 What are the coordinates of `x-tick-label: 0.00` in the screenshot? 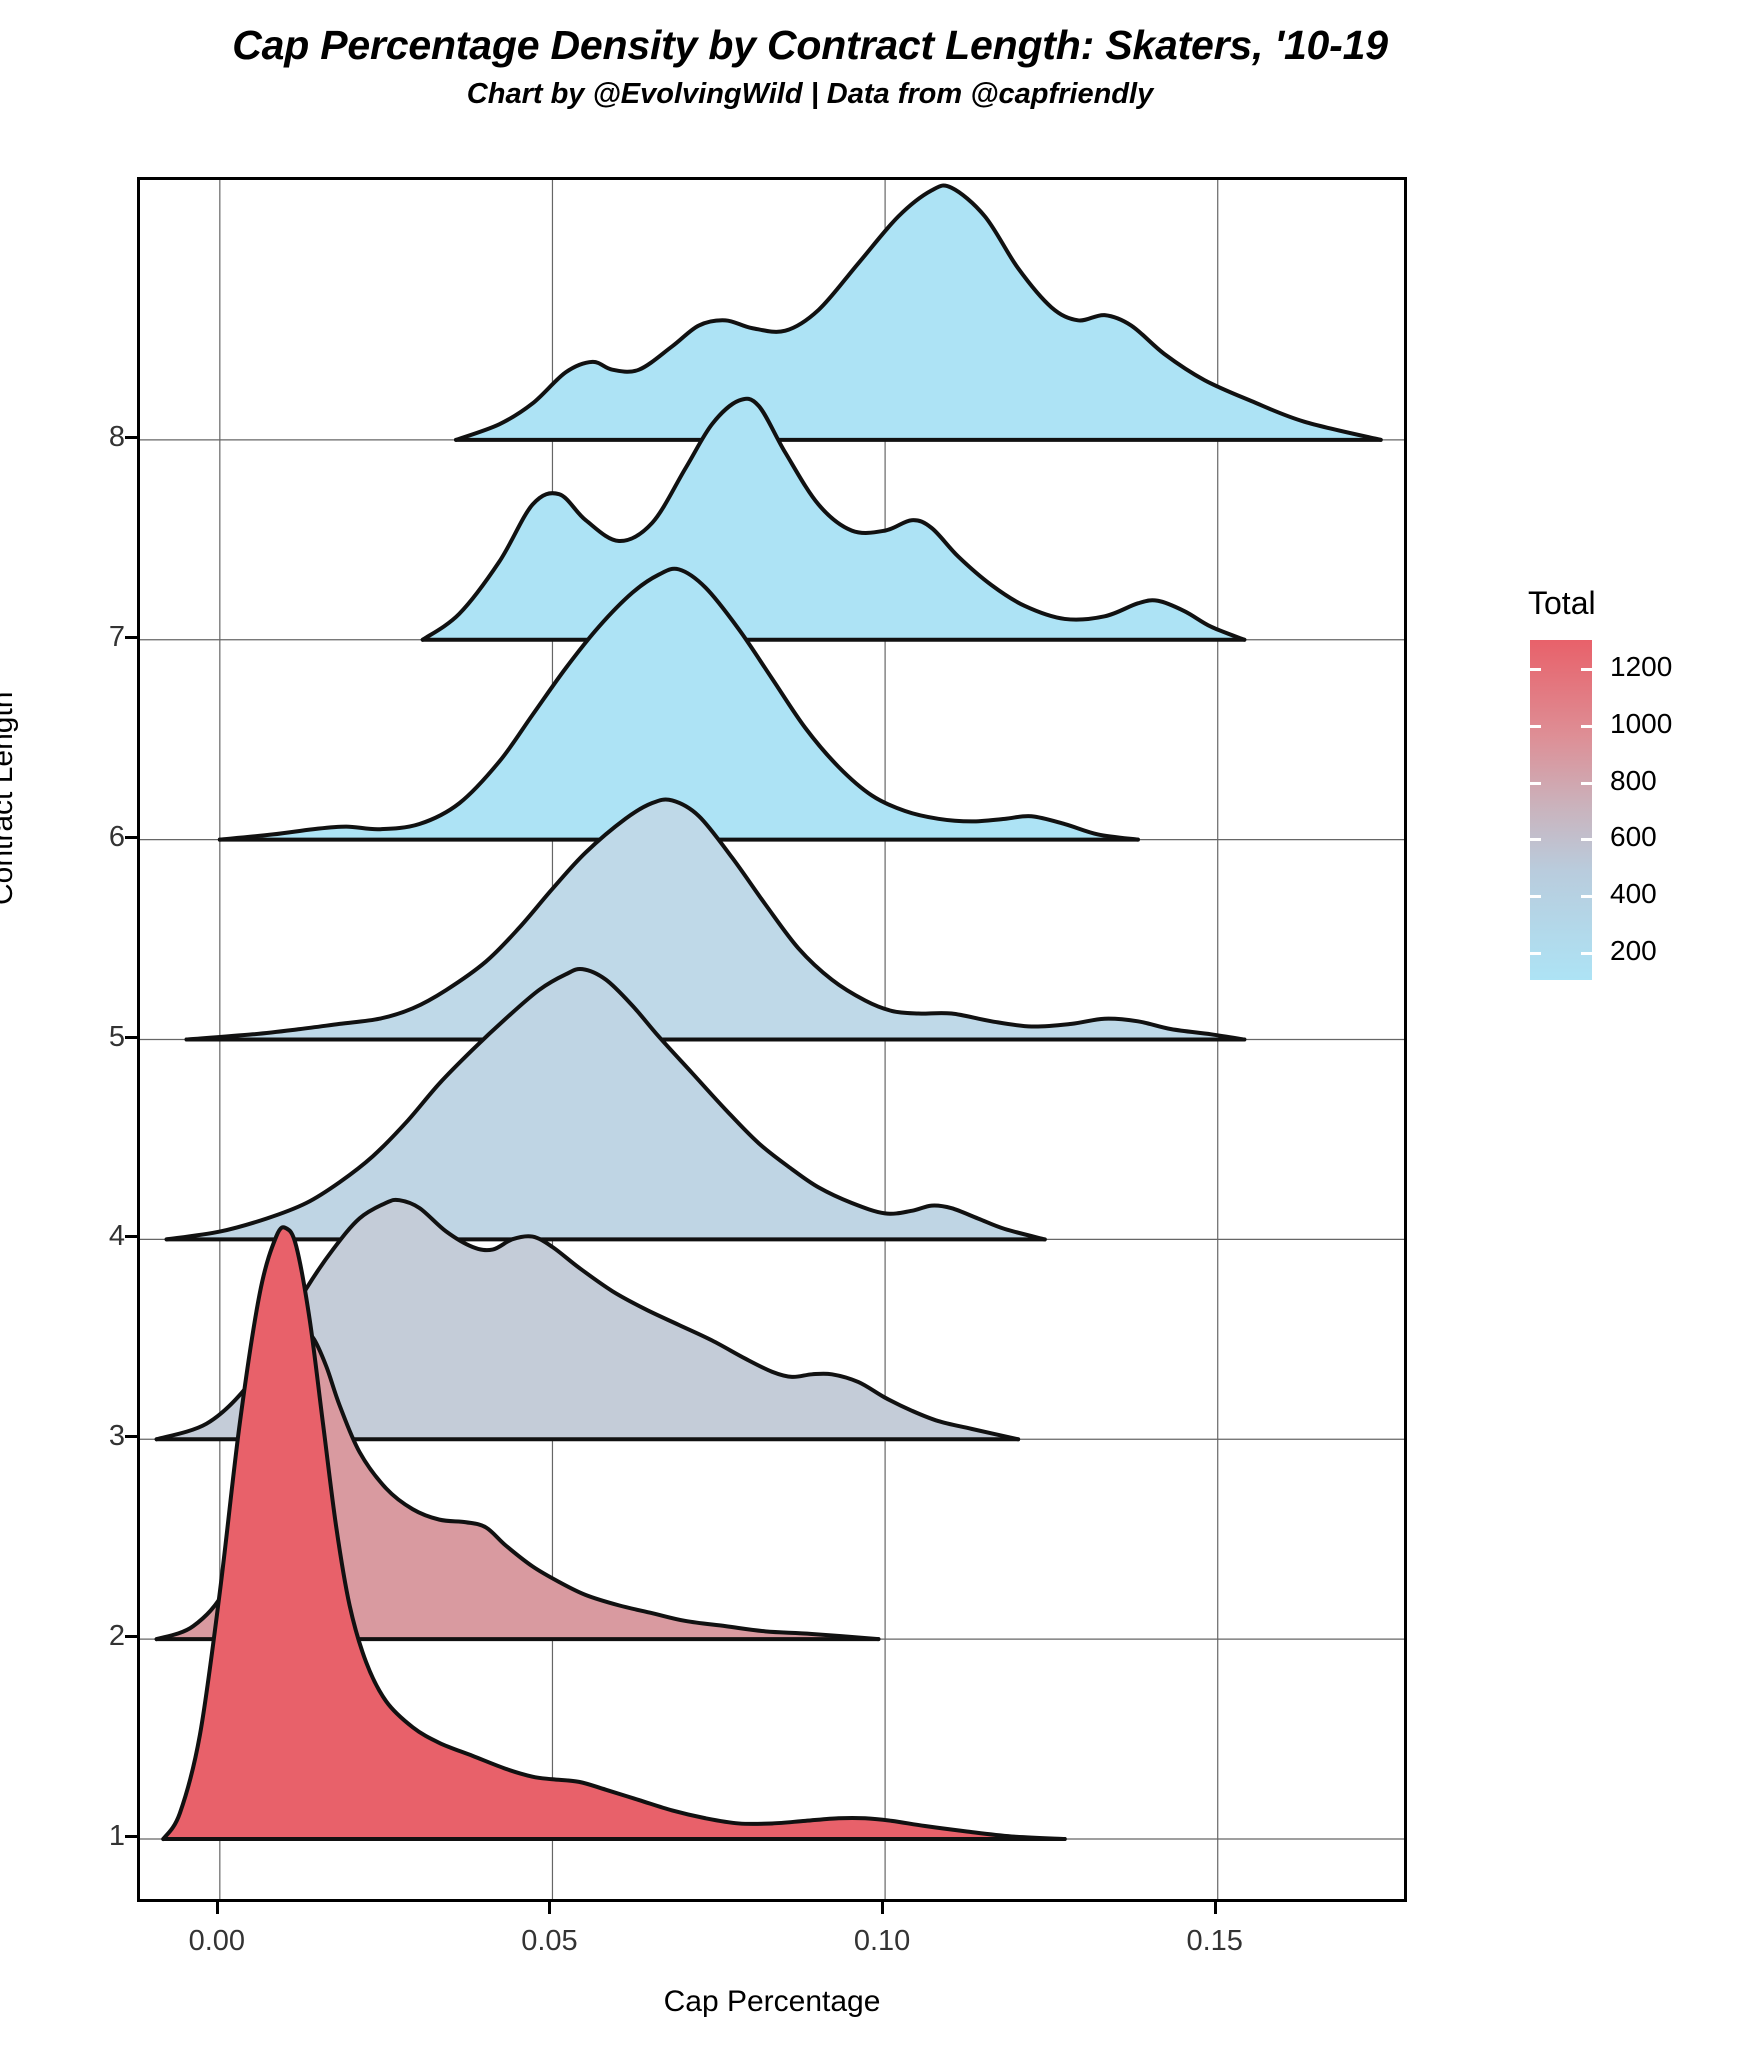 It's located at (217, 1941).